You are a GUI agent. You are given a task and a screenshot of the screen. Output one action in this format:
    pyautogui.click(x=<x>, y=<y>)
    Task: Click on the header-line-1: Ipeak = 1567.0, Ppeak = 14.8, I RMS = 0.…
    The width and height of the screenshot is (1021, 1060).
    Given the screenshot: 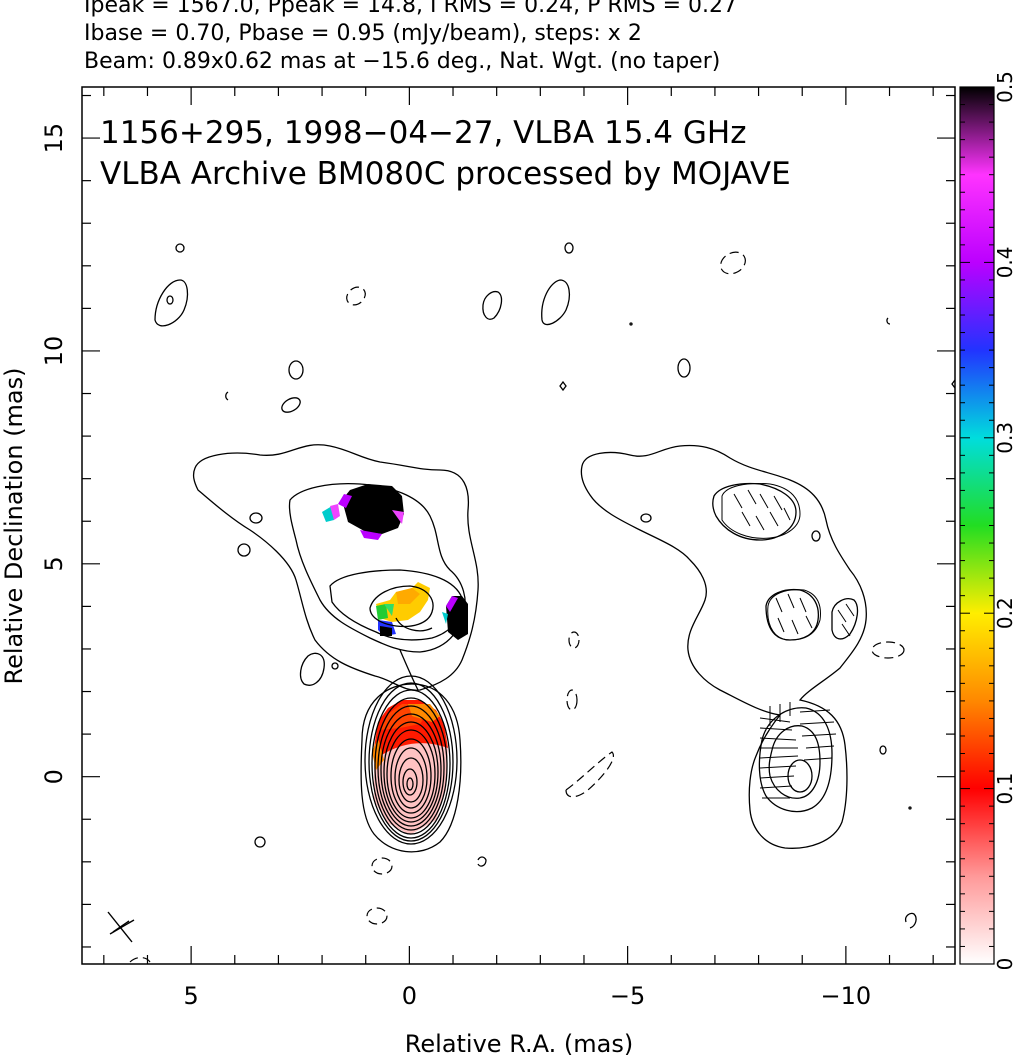 What is the action you would take?
    pyautogui.click(x=410, y=9)
    